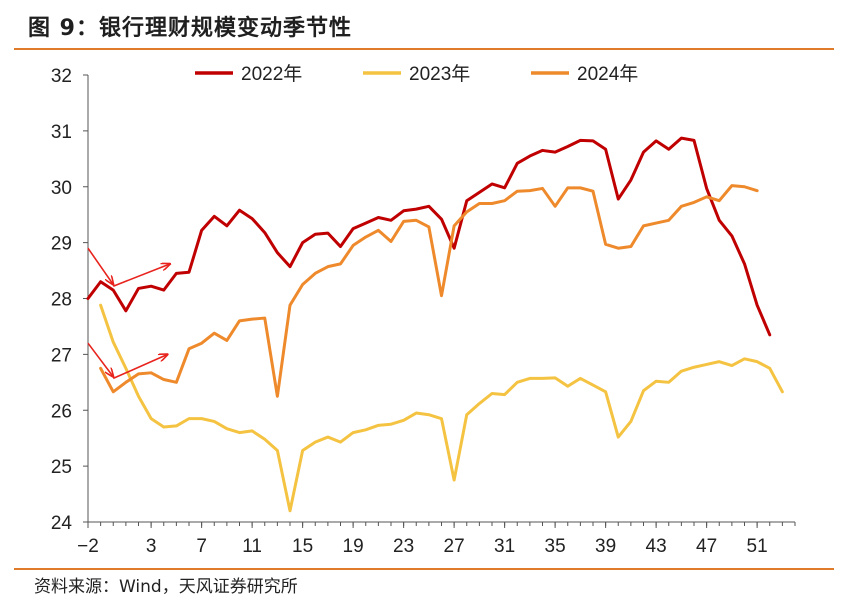  What do you see at coordinates (424, 49) in the screenshot?
I see `top-rule` at bounding box center [424, 49].